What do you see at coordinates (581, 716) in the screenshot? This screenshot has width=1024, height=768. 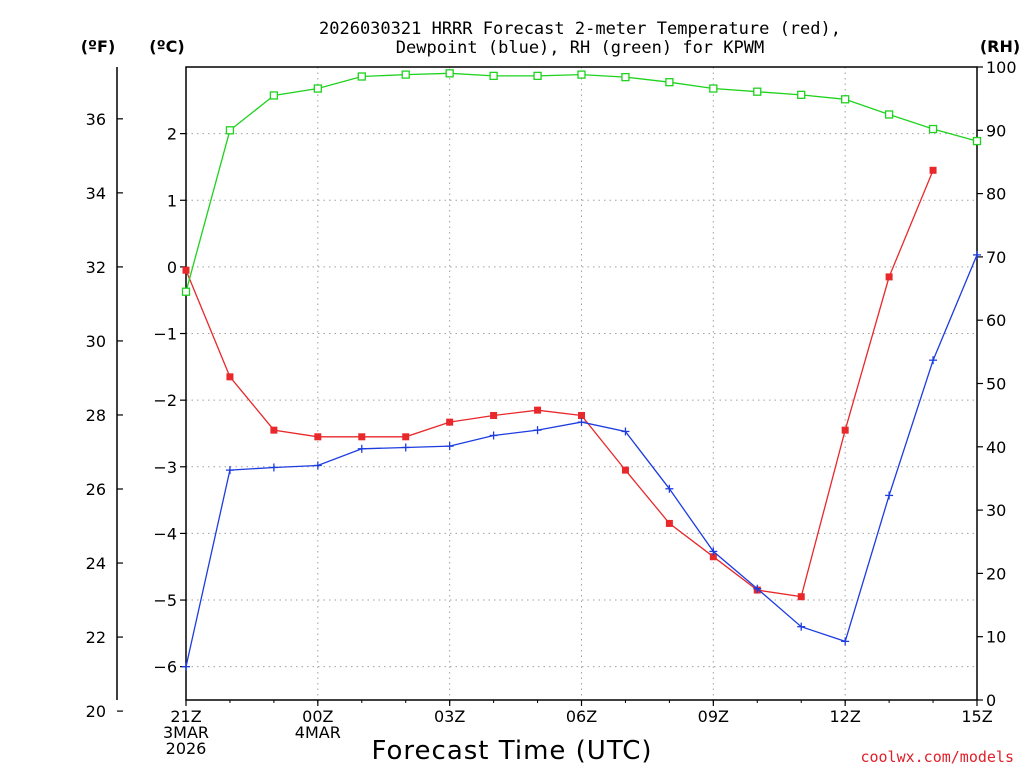 I see `x-tick-label: 06Z` at bounding box center [581, 716].